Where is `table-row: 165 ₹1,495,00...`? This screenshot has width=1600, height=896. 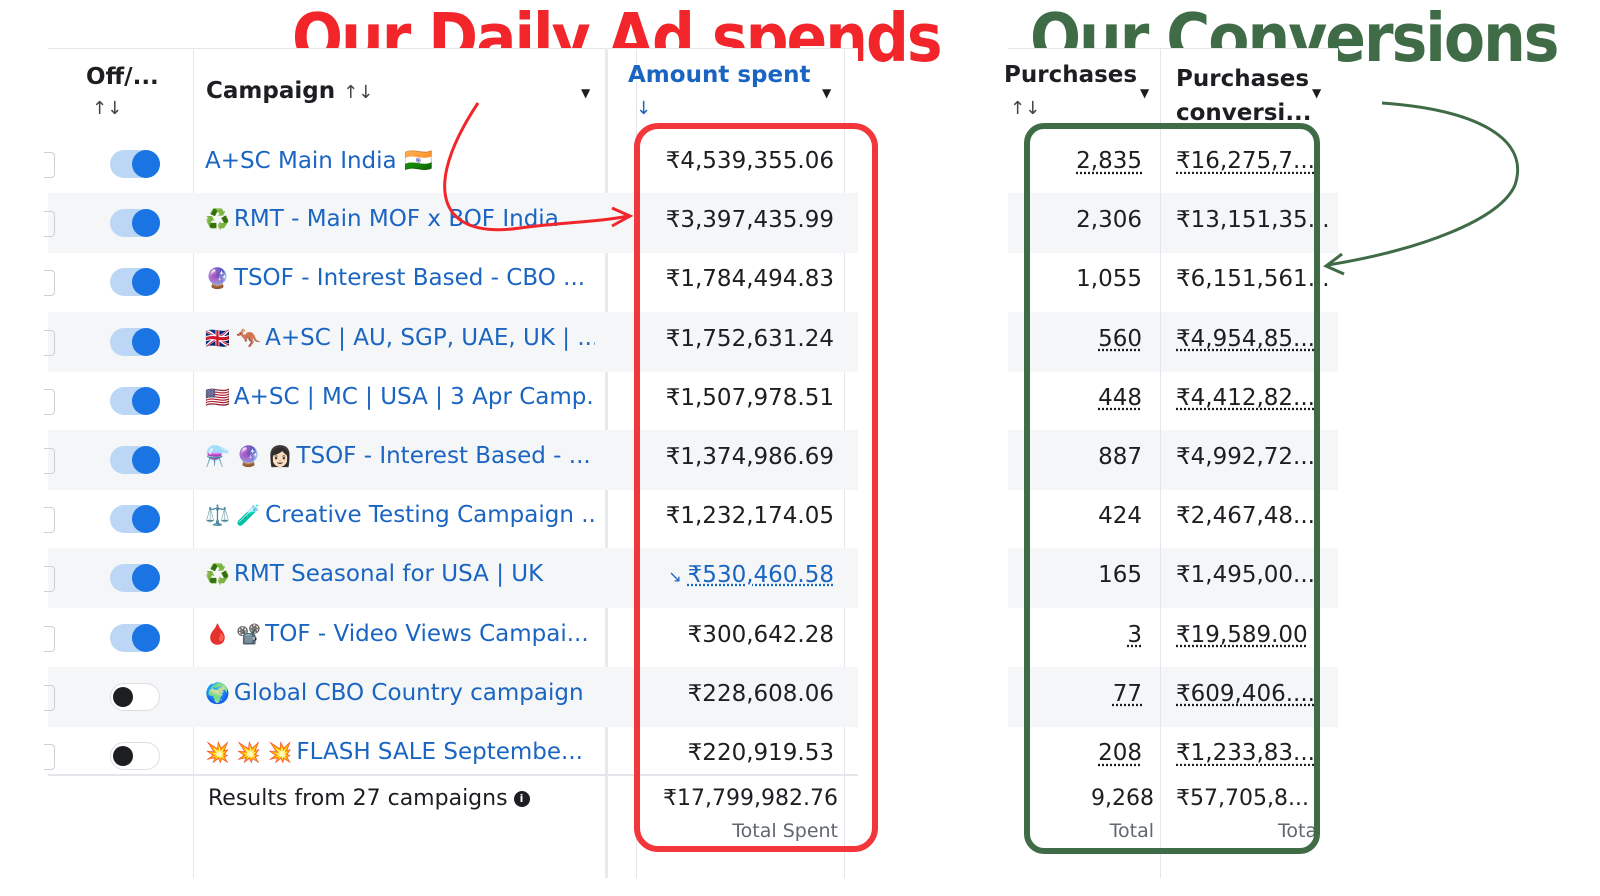 table-row: 165 ₹1,495,00... is located at coordinates (1173, 578).